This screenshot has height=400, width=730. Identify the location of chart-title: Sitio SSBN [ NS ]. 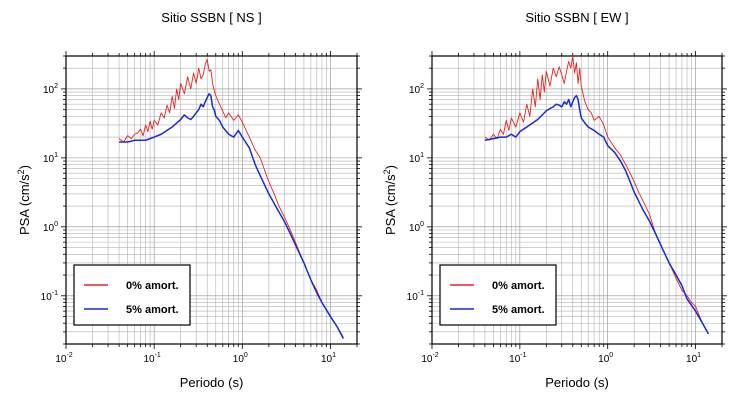
(211, 17).